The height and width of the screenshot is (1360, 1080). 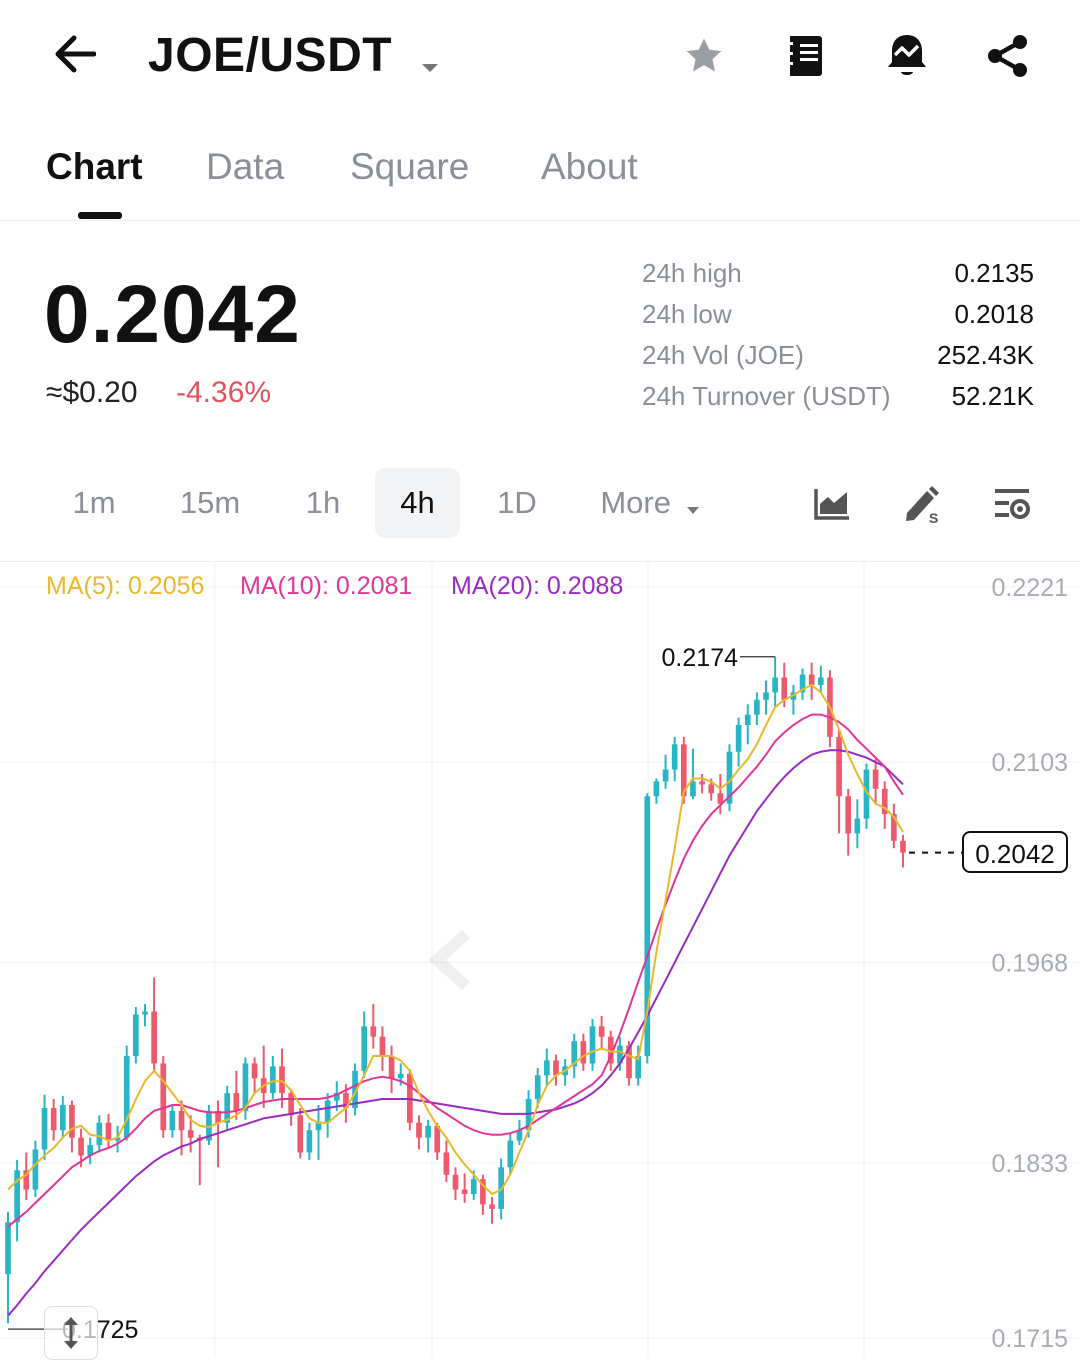 I want to click on pair-title: JOE/USDT, so click(x=270, y=55).